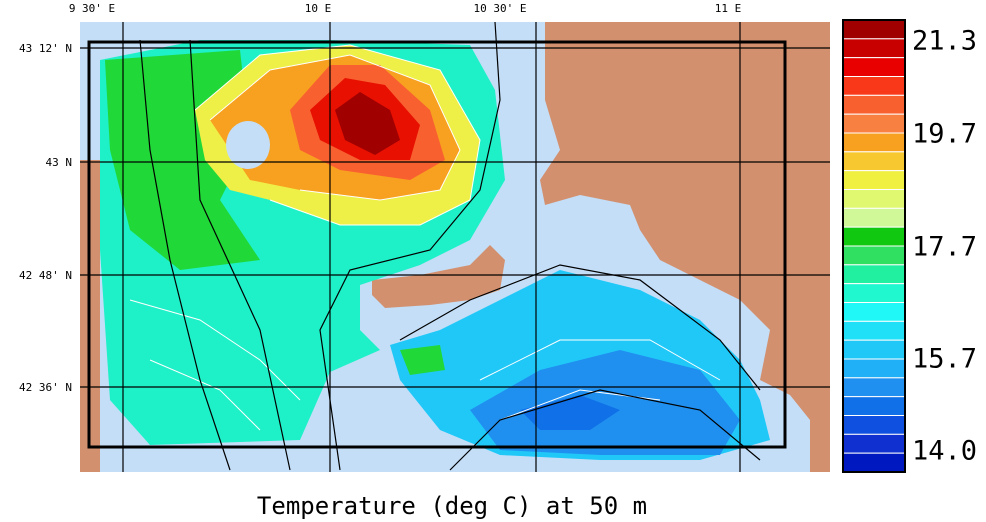  Describe the element at coordinates (944, 359) in the screenshot. I see `colorbar-label: 15.7` at that location.